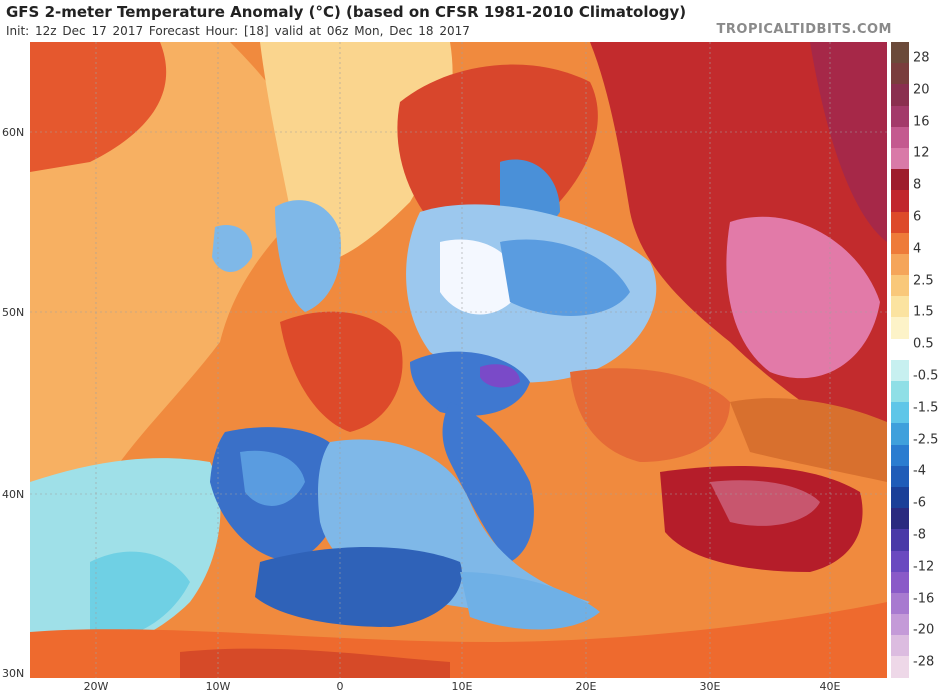  I want to click on colorbar-label: 0.5, so click(923, 344).